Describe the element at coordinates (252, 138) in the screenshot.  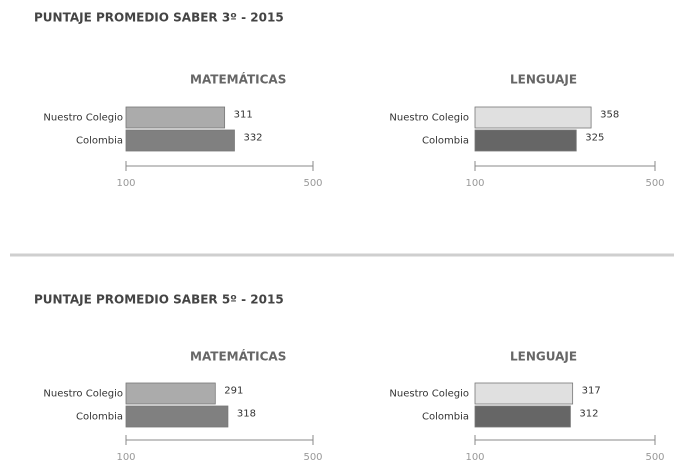
I see `value-label: 332` at that location.